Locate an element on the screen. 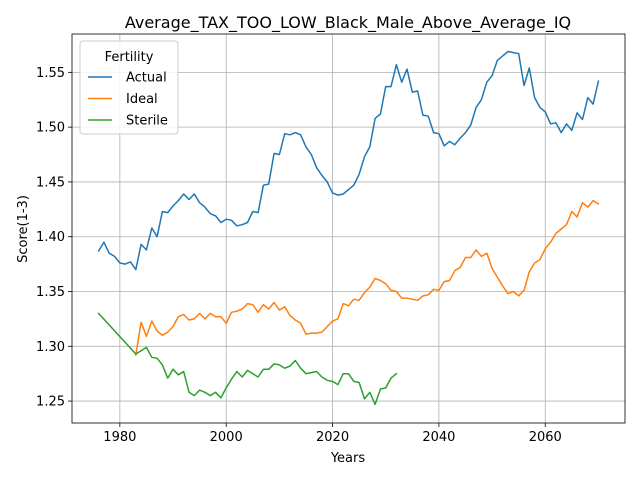 This screenshot has height=480, width=640. y-tick-label: 1.30 is located at coordinates (50, 347).